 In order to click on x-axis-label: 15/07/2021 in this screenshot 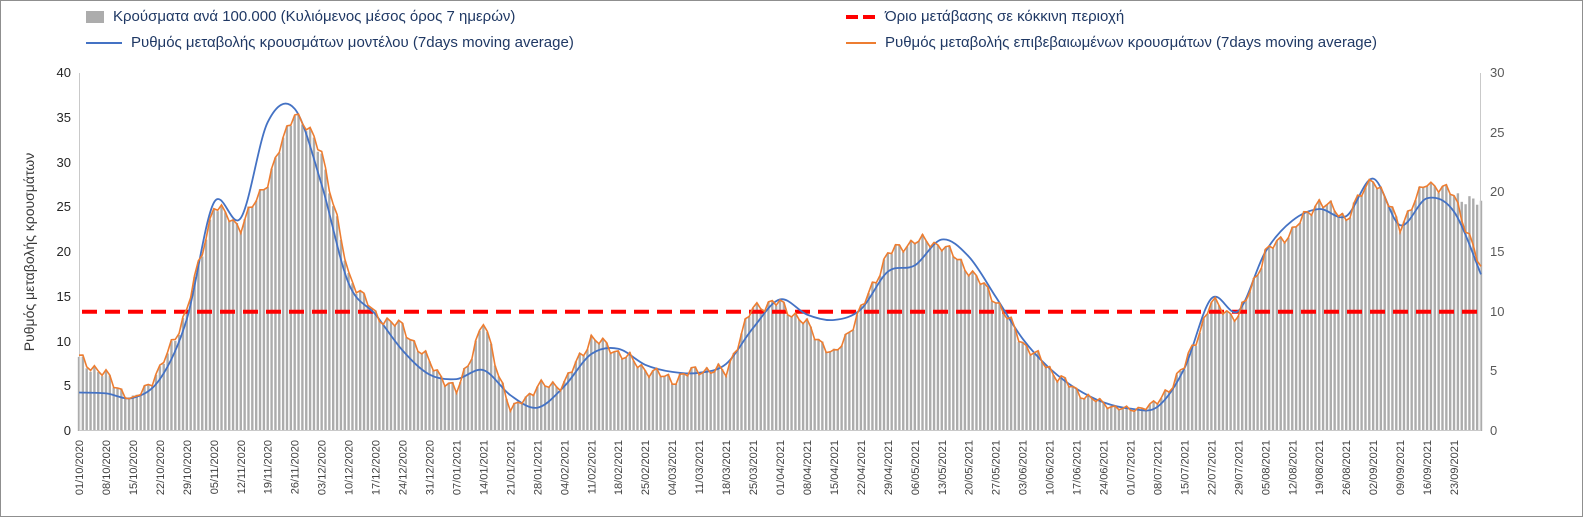, I will do `click(1185, 467)`.